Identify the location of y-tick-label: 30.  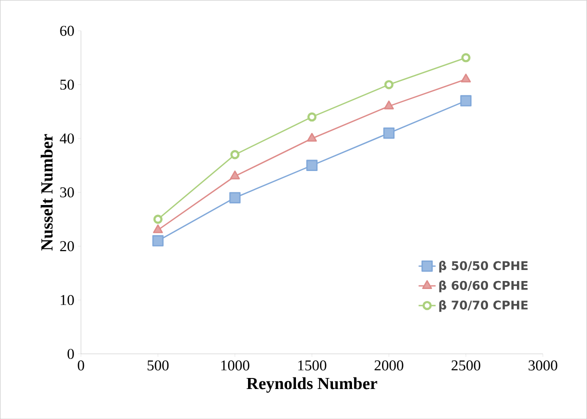
(67, 192).